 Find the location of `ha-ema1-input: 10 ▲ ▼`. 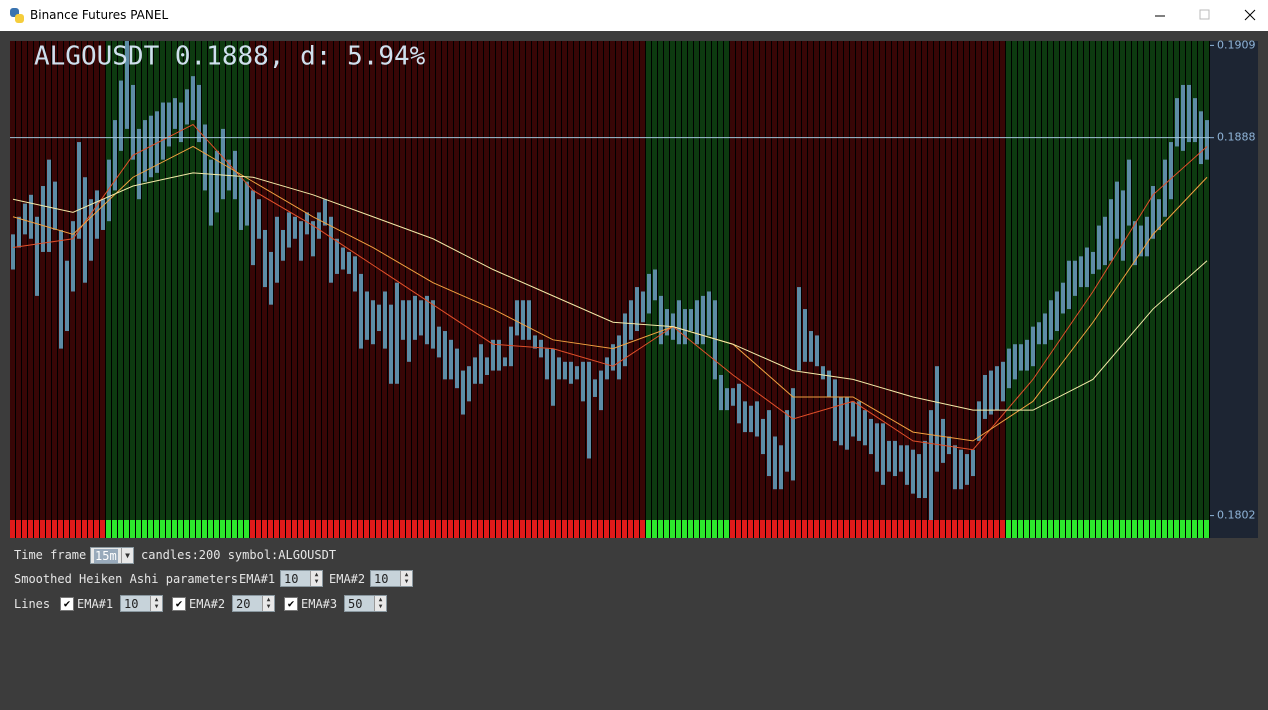

ha-ema1-input: 10 ▲ ▼ is located at coordinates (301, 578).